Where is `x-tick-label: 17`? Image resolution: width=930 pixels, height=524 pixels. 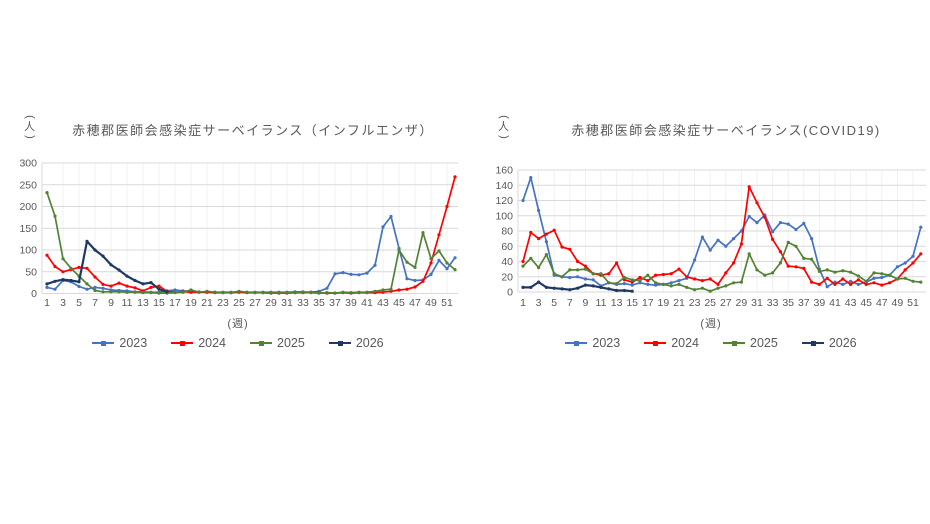 x-tick-label: 17 is located at coordinates (175, 303).